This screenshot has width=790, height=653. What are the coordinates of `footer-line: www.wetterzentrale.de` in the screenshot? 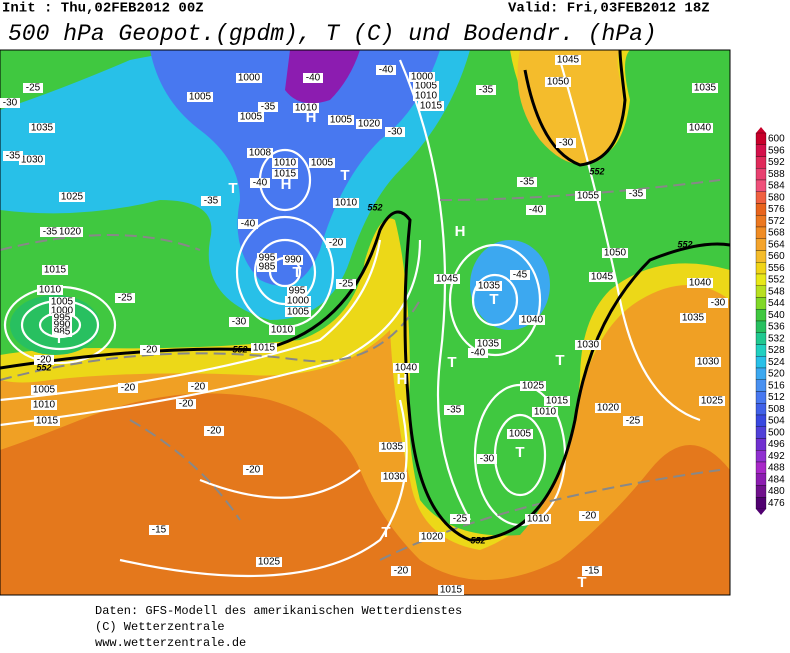 It's located at (170, 642).